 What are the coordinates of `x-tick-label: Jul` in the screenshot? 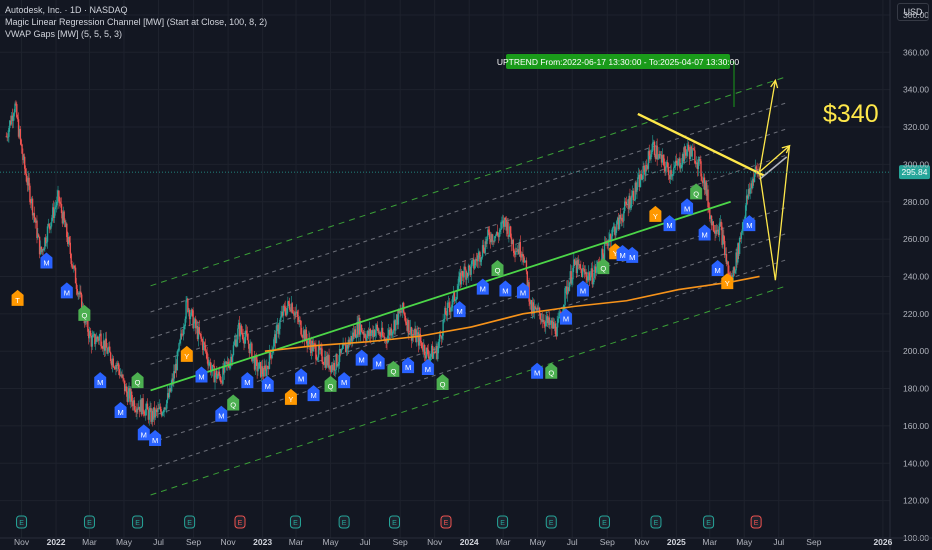 It's located at (365, 542).